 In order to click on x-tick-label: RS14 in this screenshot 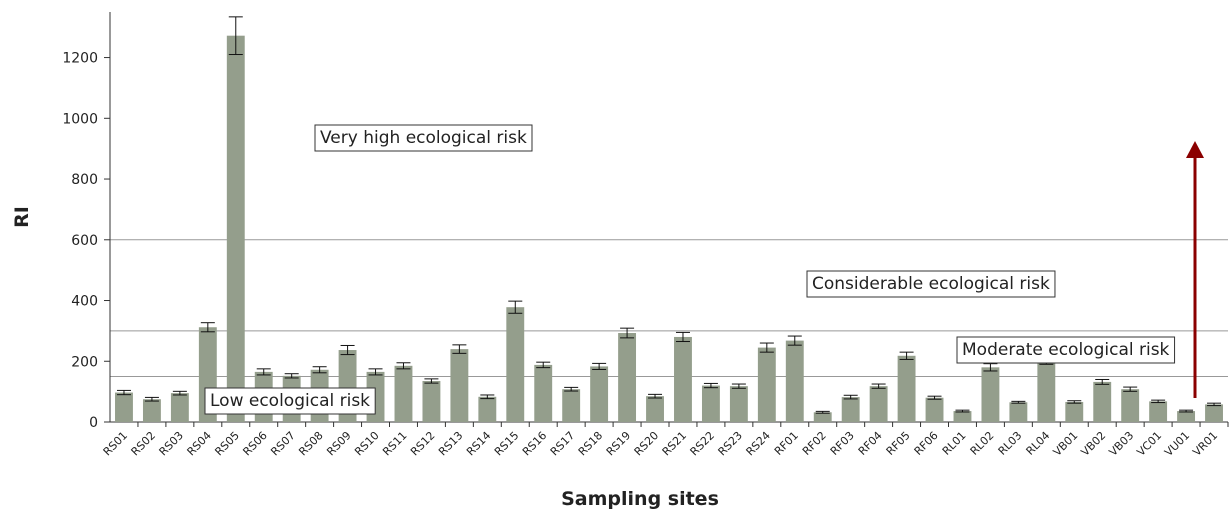, I will do `click(478, 443)`.